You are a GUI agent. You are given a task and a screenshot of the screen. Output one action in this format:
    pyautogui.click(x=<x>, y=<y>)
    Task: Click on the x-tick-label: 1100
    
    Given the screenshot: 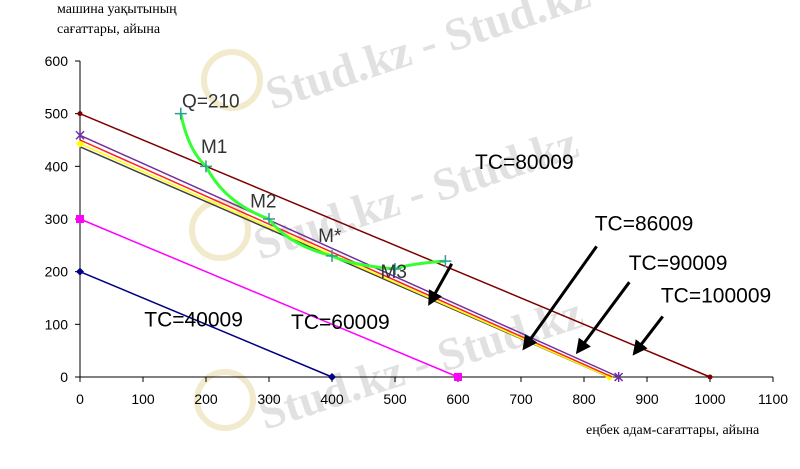 What is the action you would take?
    pyautogui.click(x=773, y=399)
    